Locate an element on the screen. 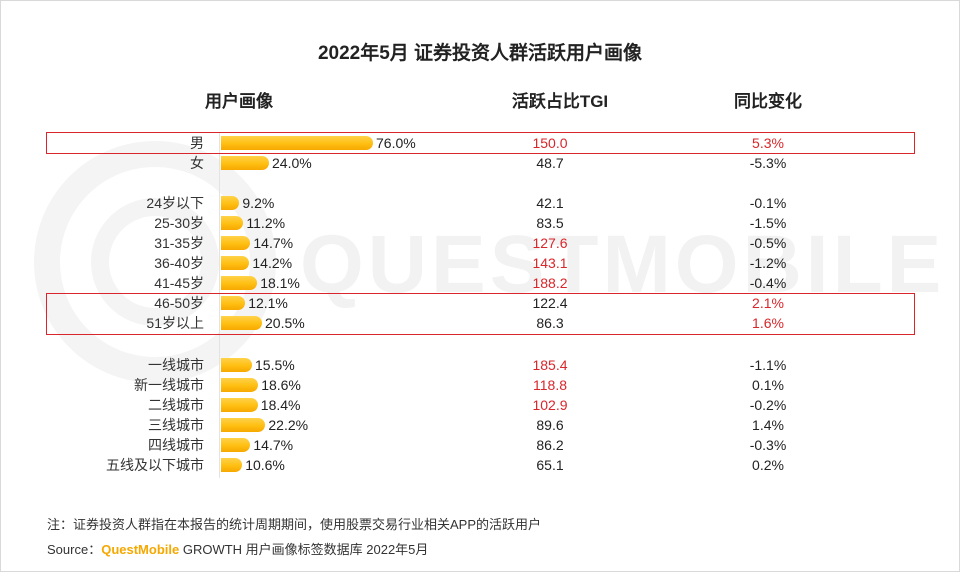  column-header-yoy: 同比变化 is located at coordinates (768, 101).